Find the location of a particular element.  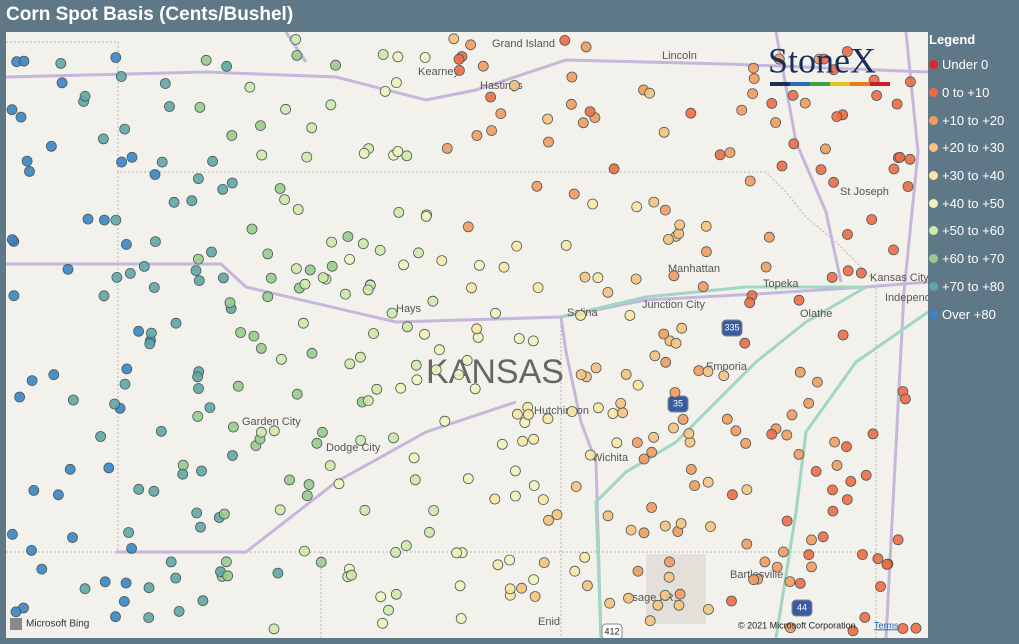

legend-item: Over +80 is located at coordinates (974, 314).